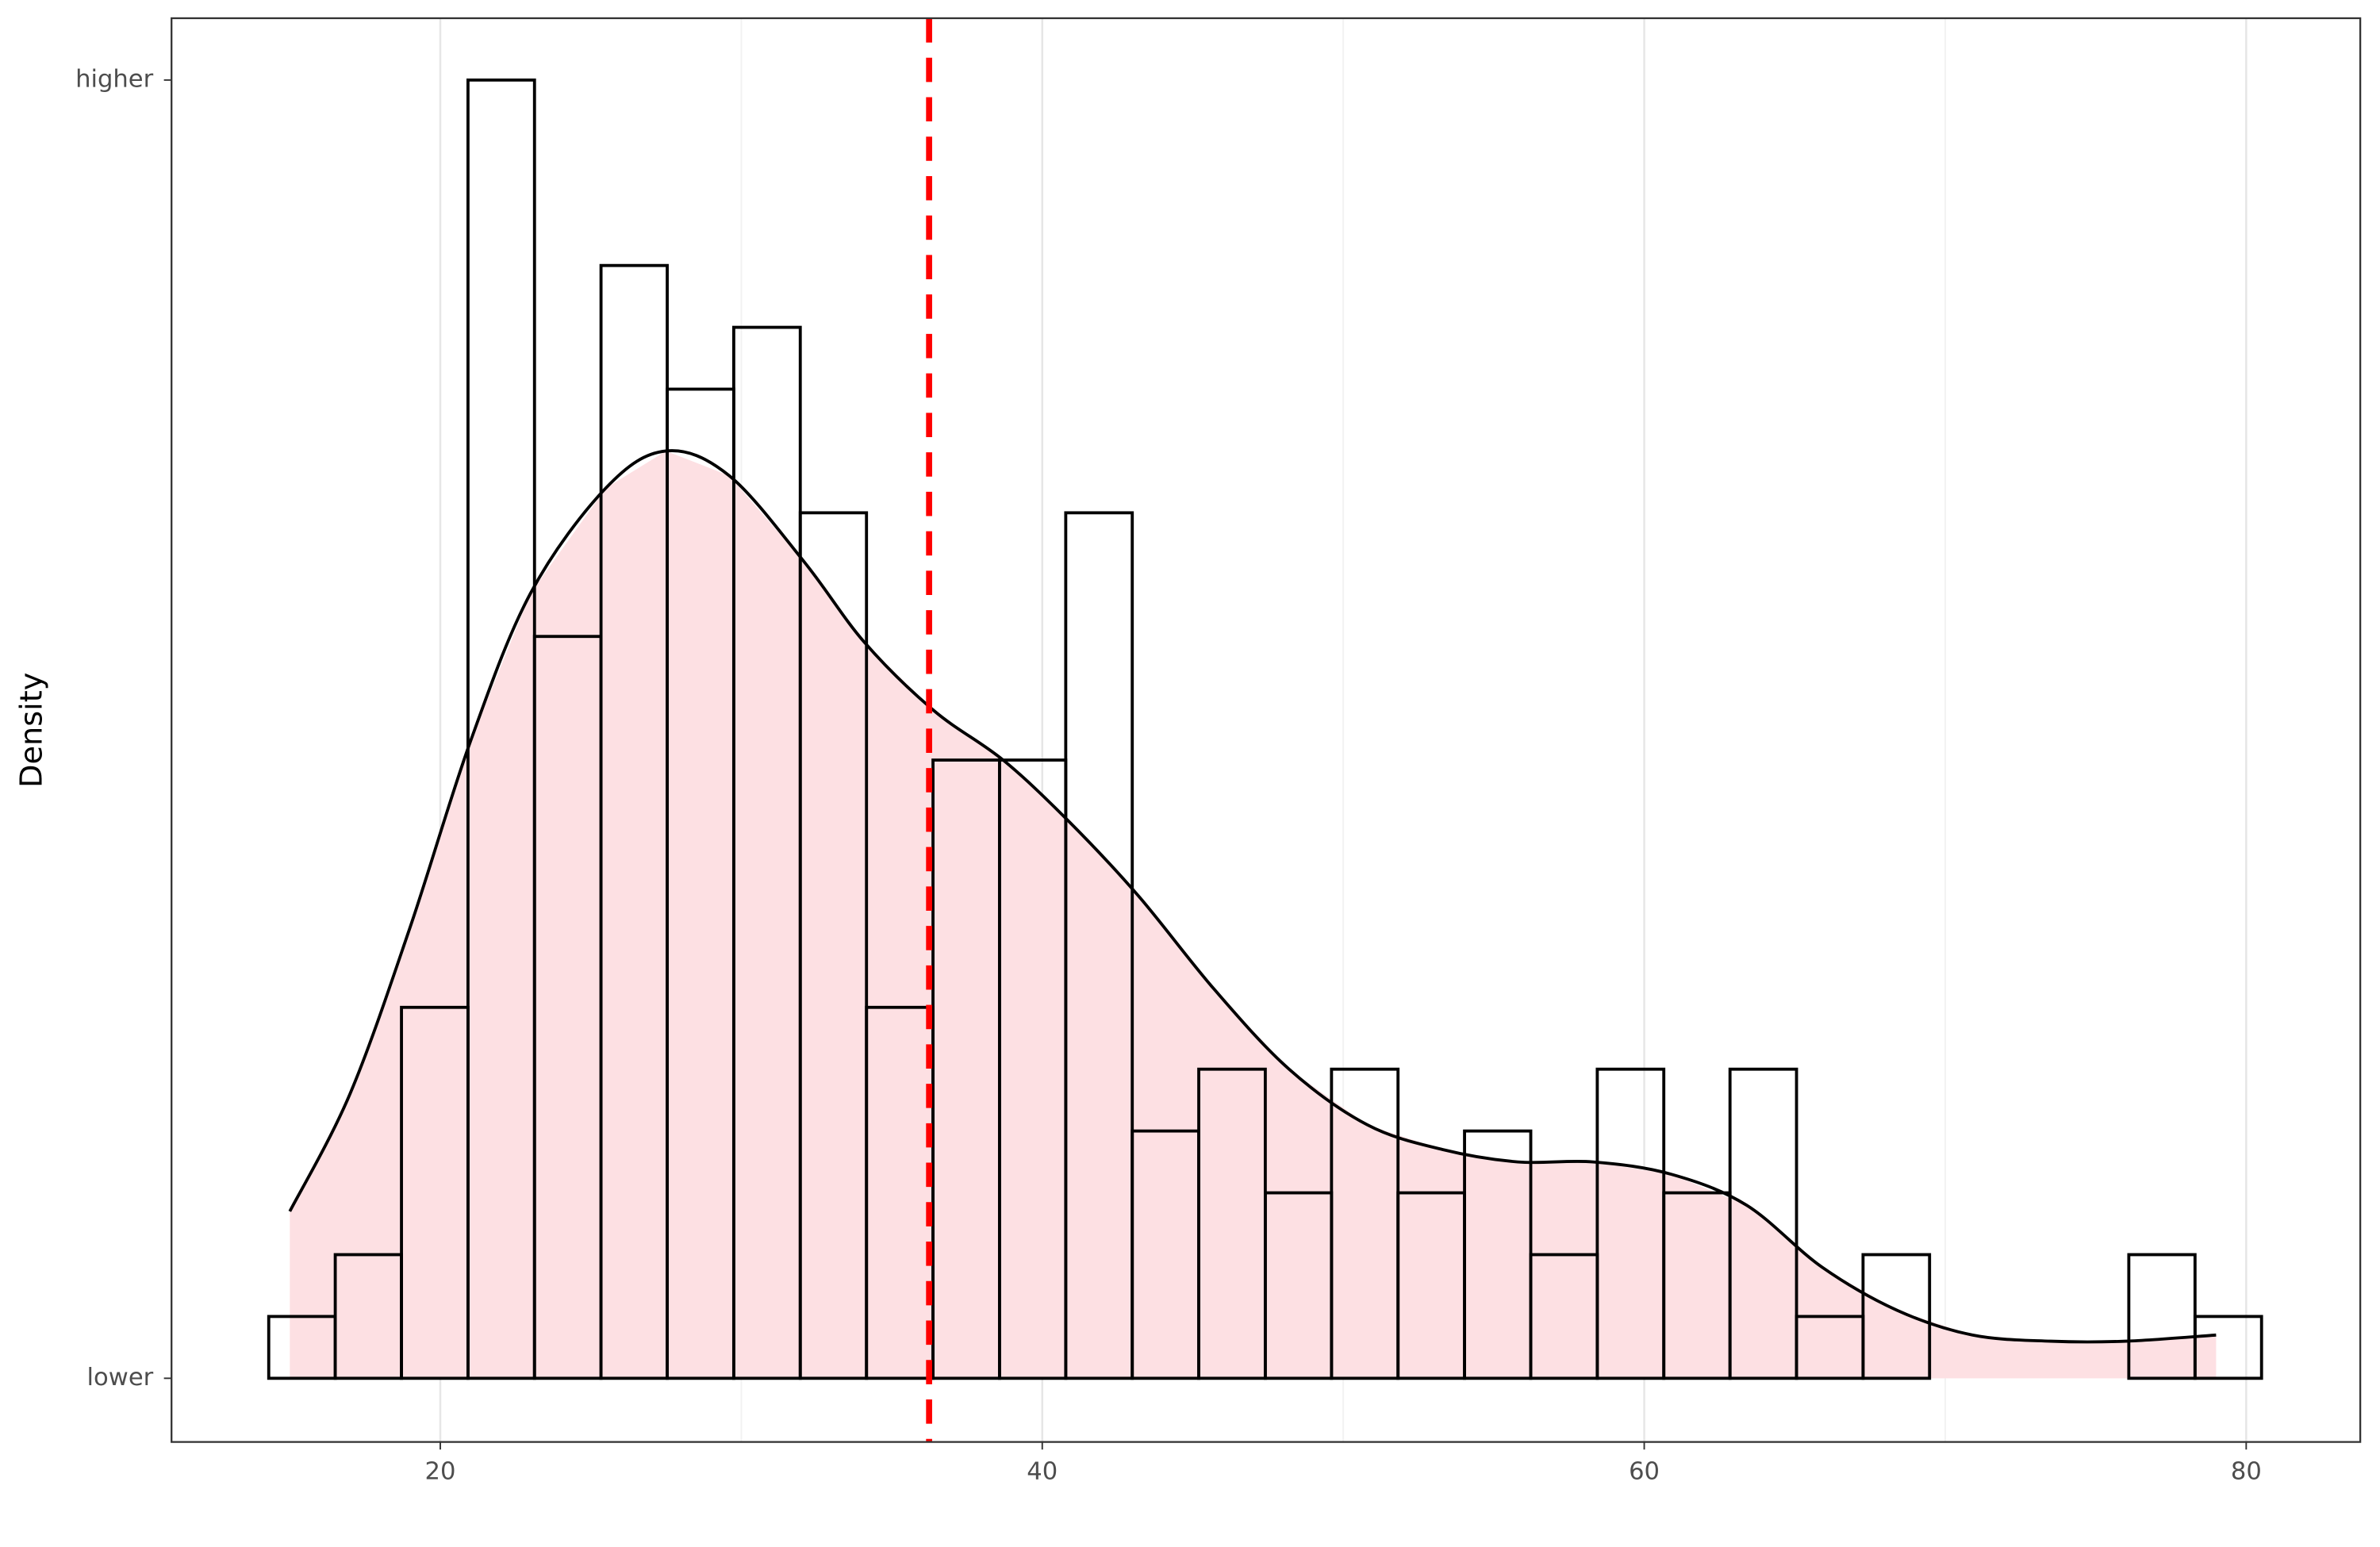 The width and height of the screenshot is (2380, 1547). Describe the element at coordinates (440, 1471) in the screenshot. I see `x-tick-label: 20` at that location.